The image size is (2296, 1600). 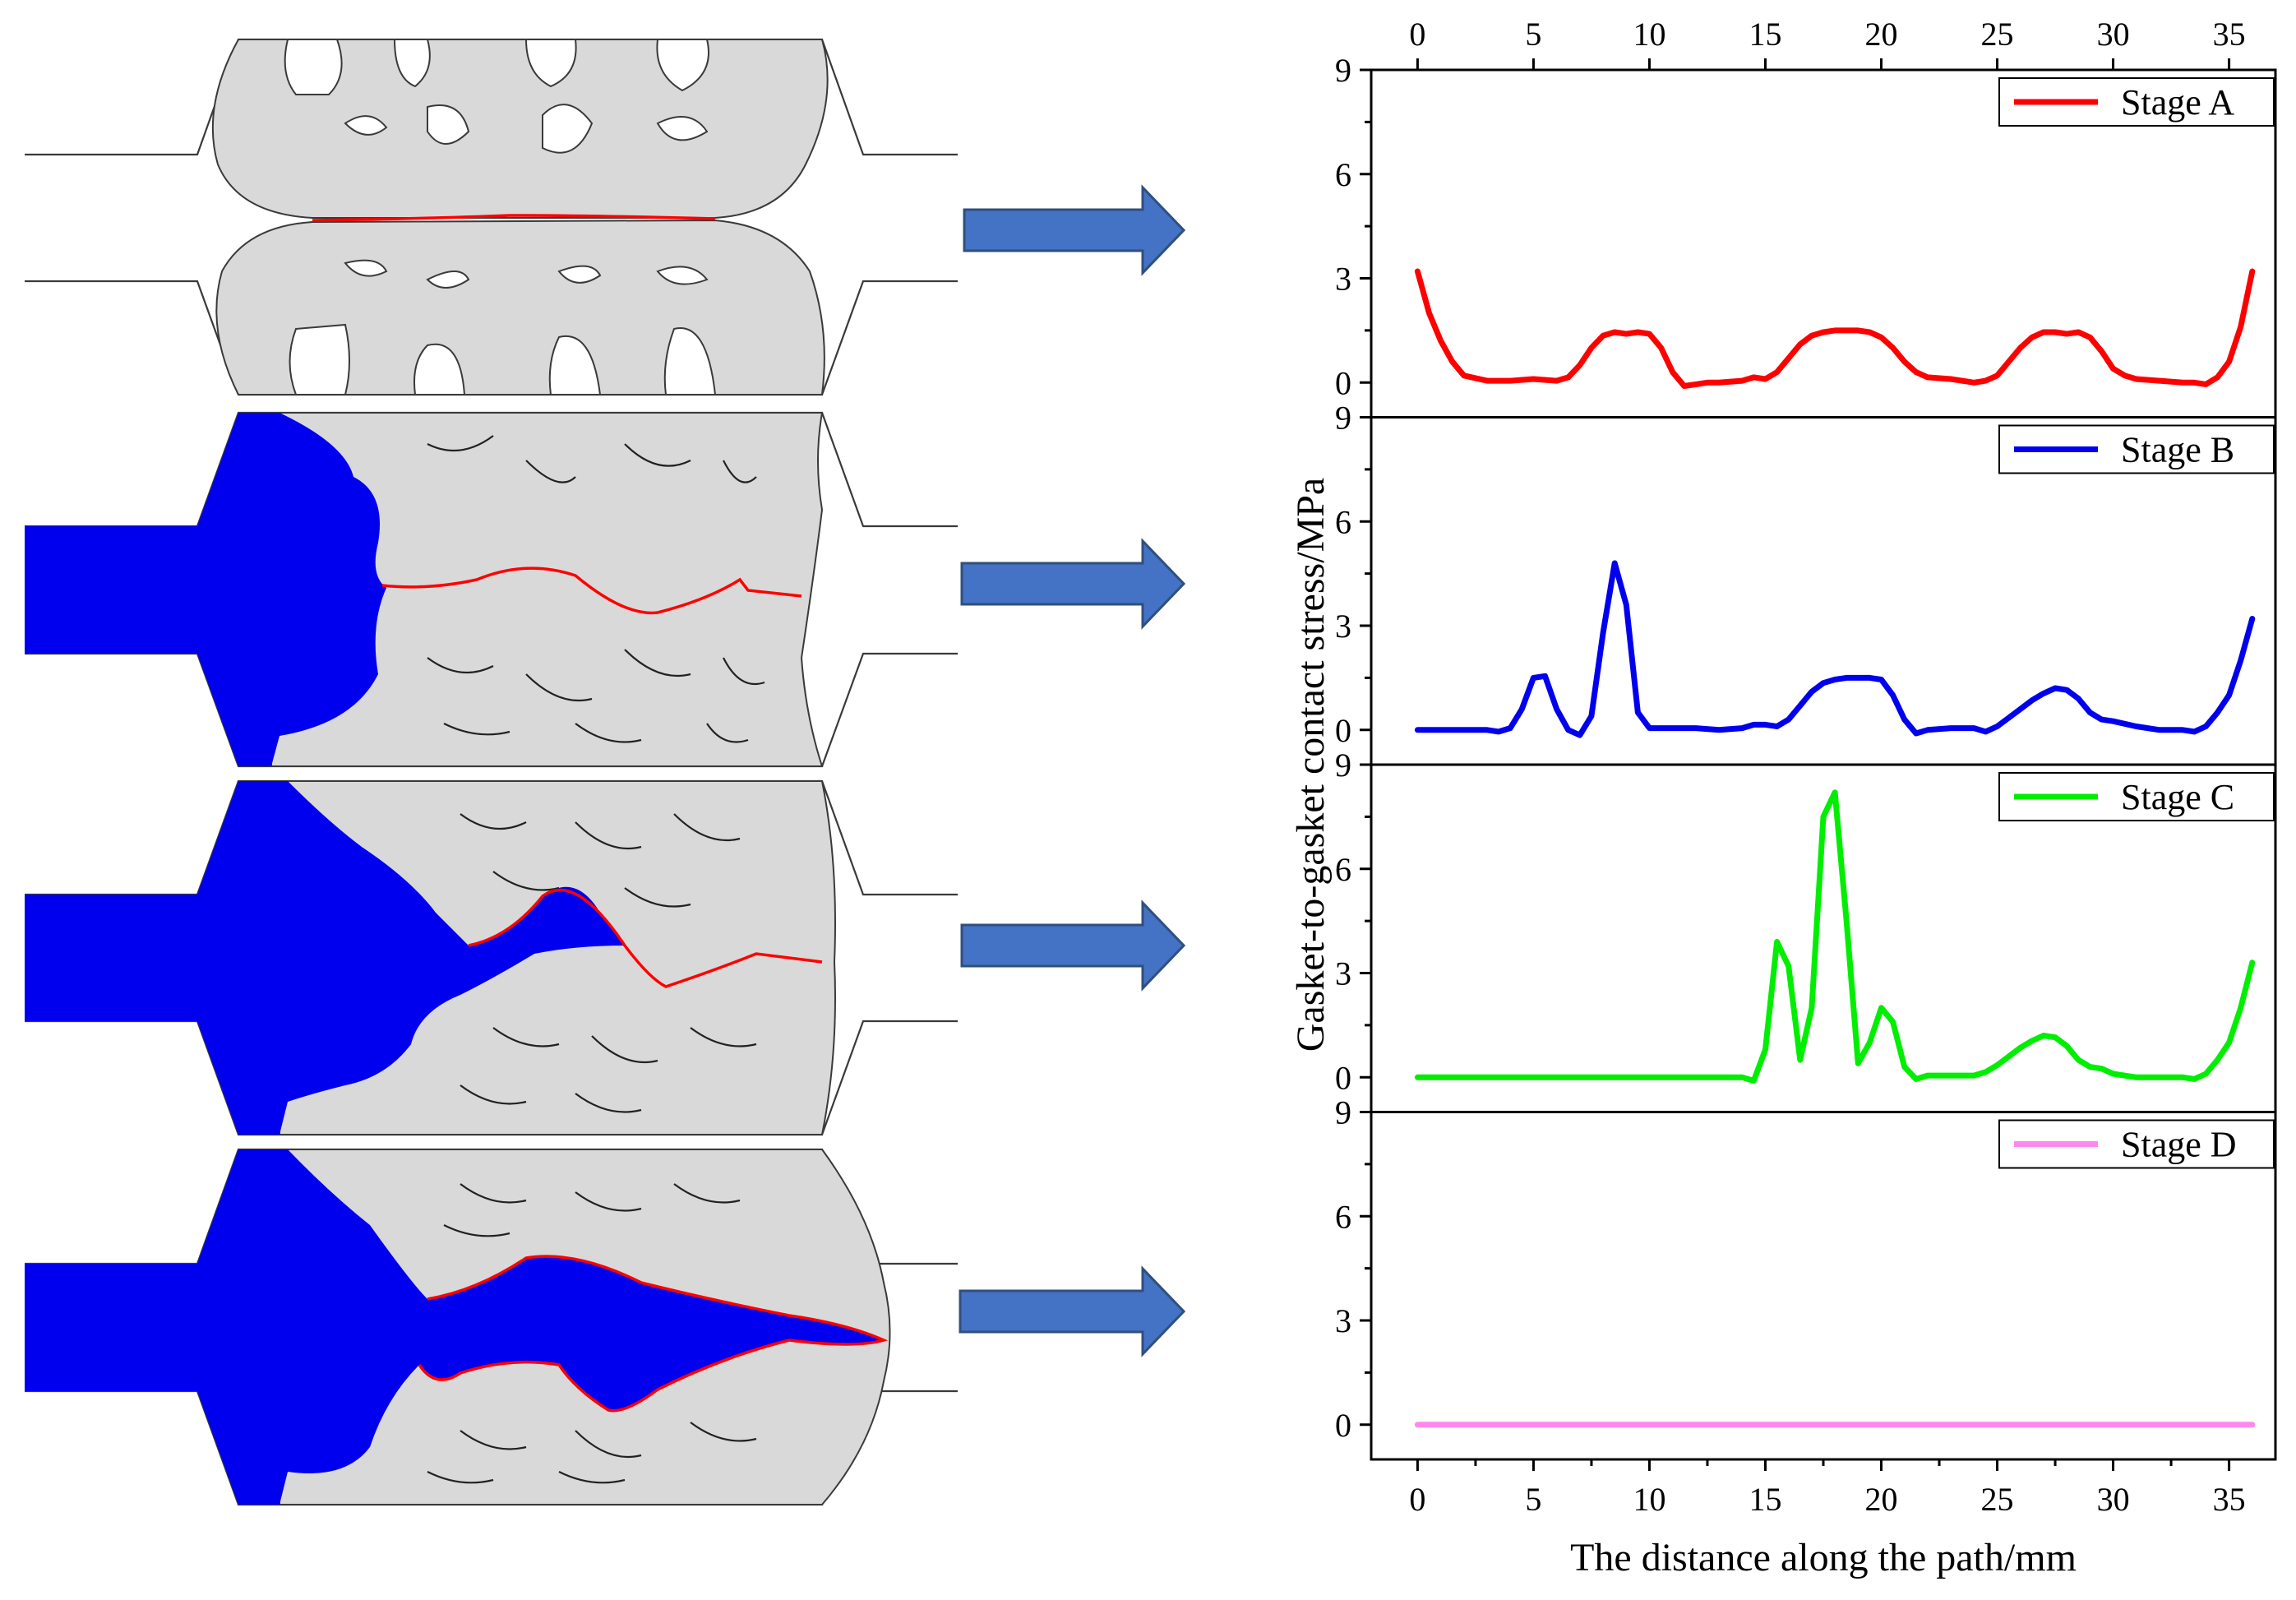 What do you see at coordinates (1074, 230) in the screenshot?
I see `arrow-stage-a` at bounding box center [1074, 230].